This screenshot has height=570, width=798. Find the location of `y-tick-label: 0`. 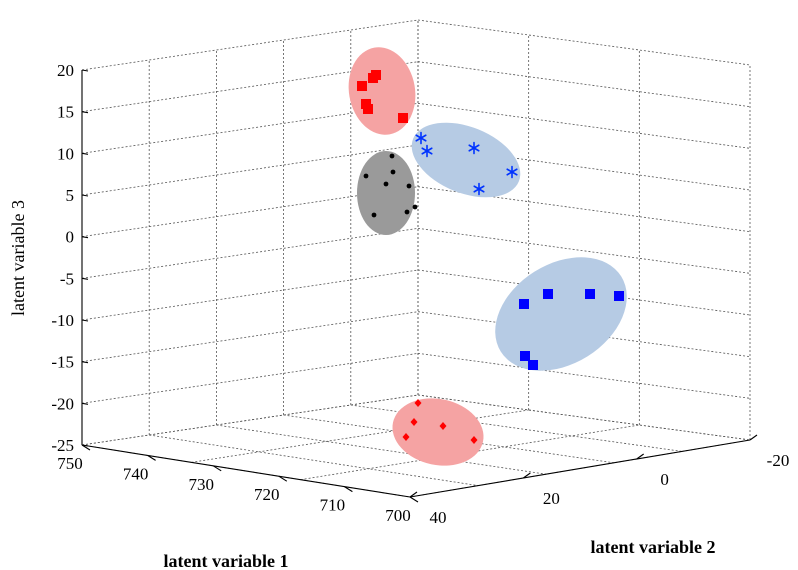

y-tick-label: 0 is located at coordinates (664, 479).